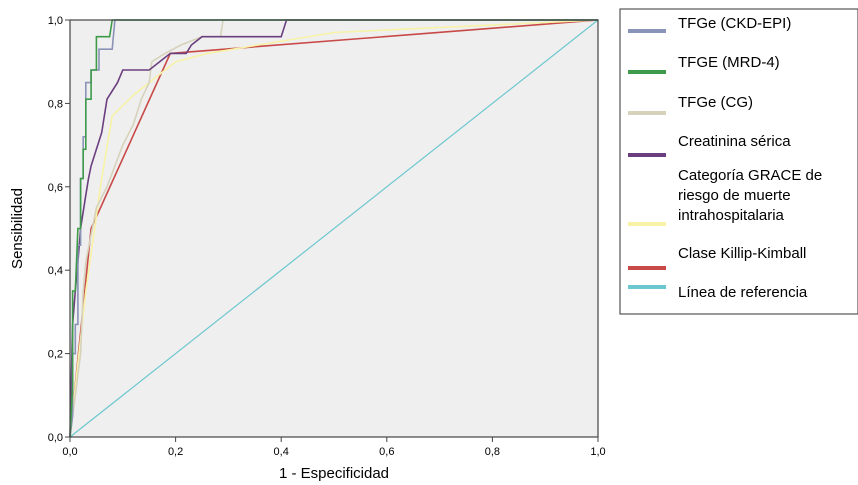 The image size is (858, 485). What do you see at coordinates (742, 253) in the screenshot?
I see `legend-label-5: Clase Killip-Kimball` at bounding box center [742, 253].